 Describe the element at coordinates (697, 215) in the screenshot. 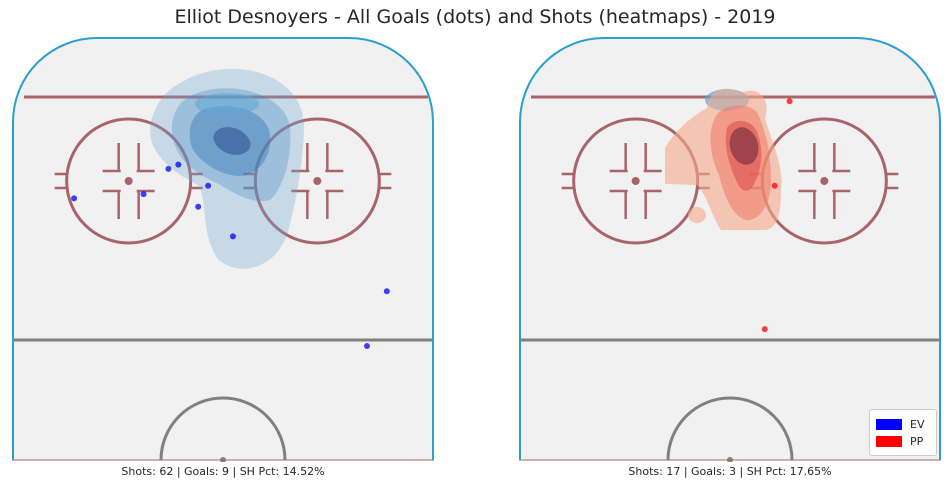

I see `heat-blob` at that location.